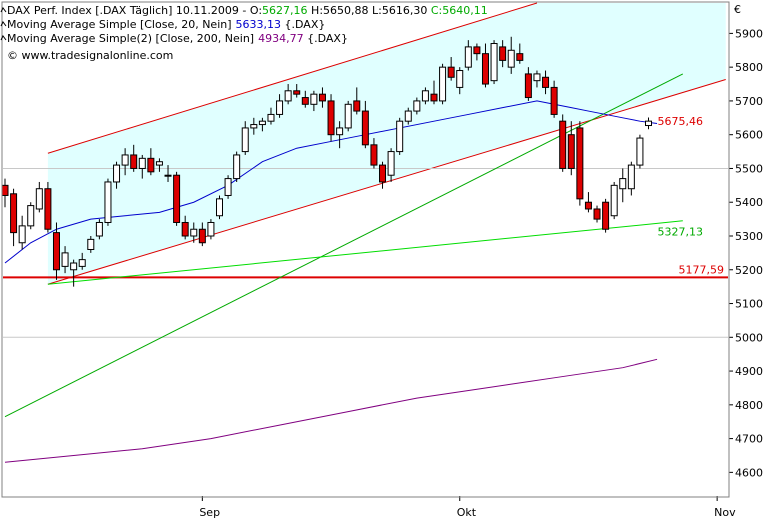  I want to click on y-tick-label: 5700, so click(749, 101).